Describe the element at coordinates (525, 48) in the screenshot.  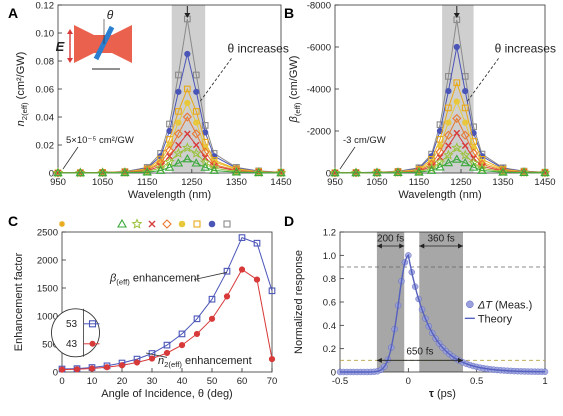
I see `b-annotation-increases: θ increases` at that location.